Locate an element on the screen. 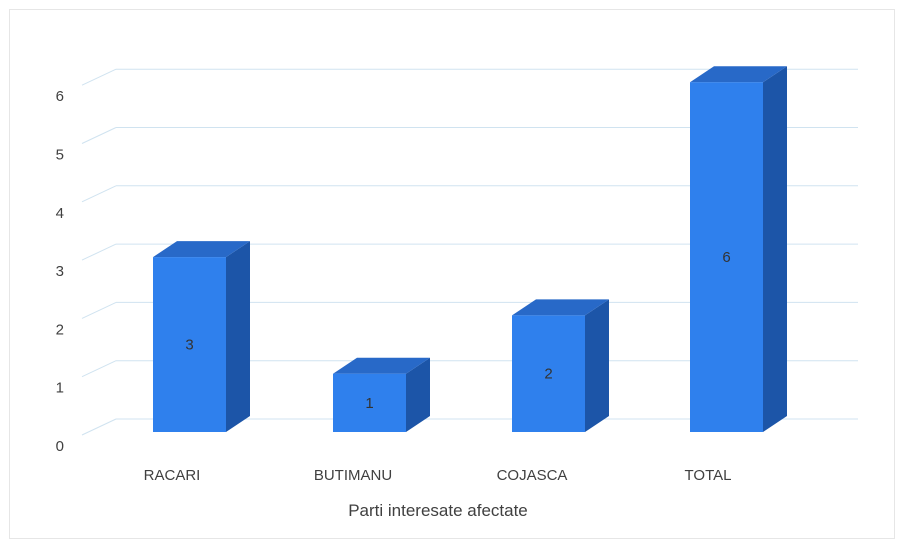 This screenshot has height=548, width=905. y-tick-label: 2 is located at coordinates (60, 329).